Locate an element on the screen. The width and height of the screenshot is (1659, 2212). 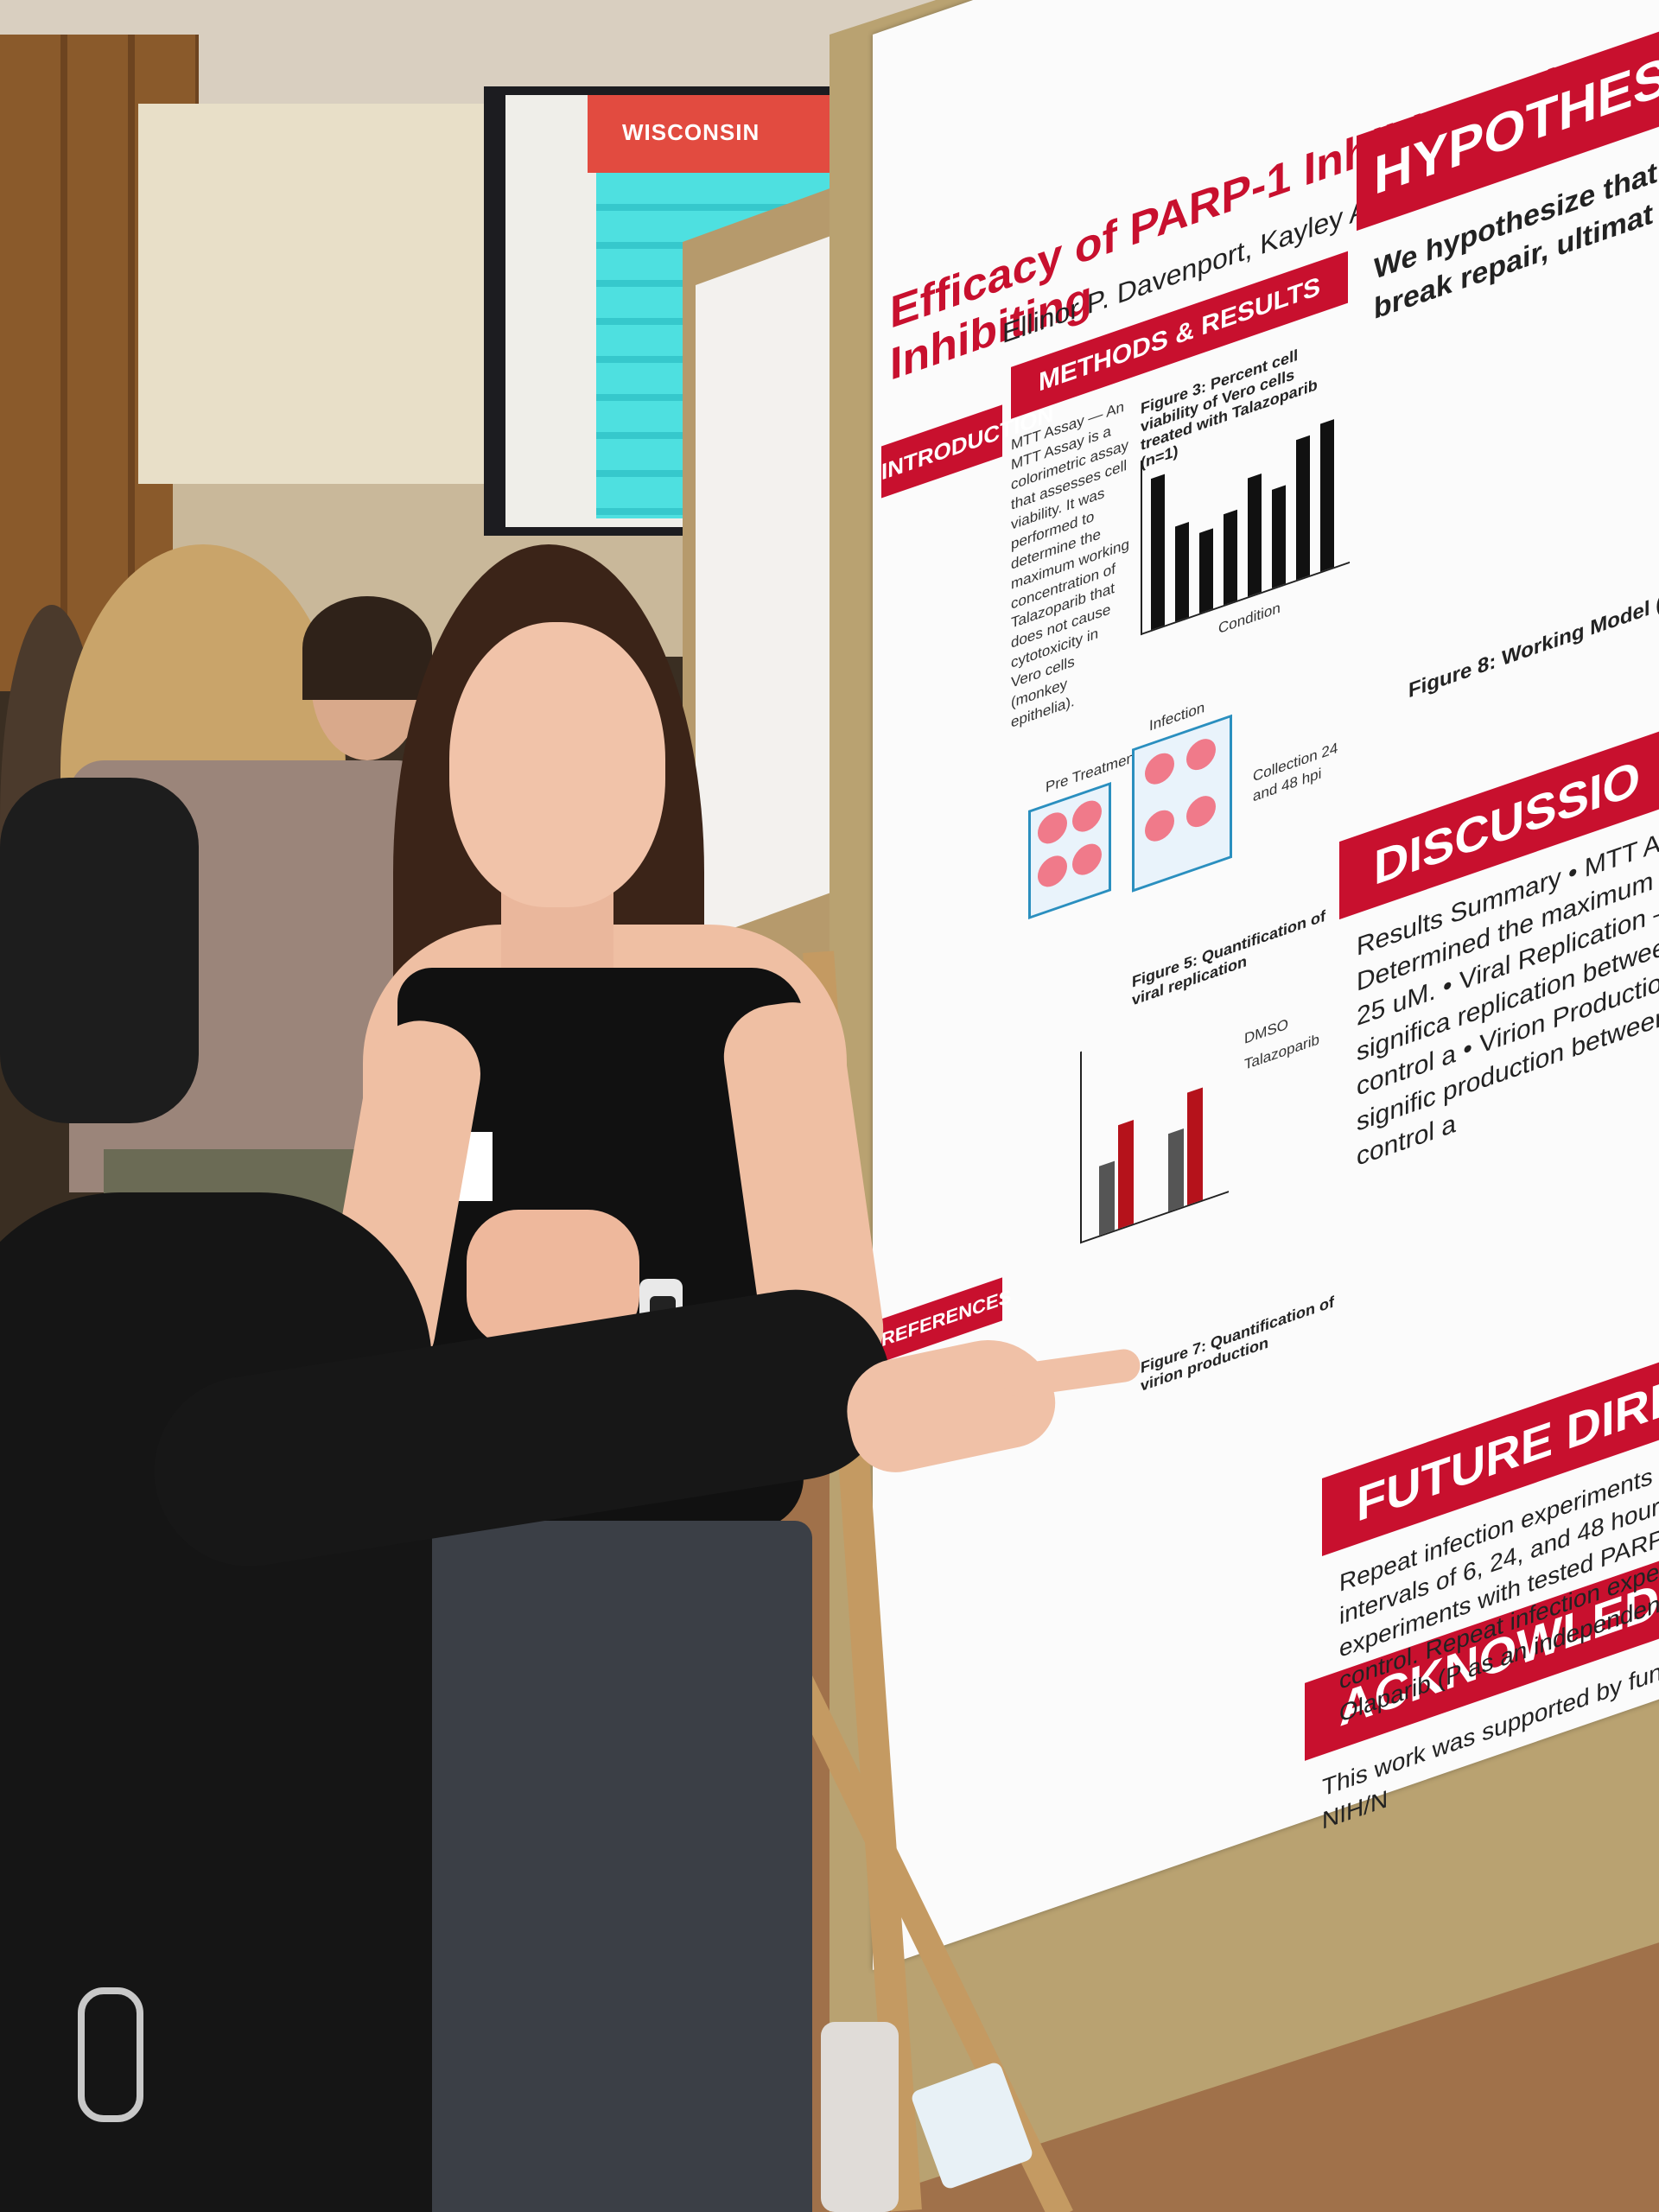
figure-8-caption: Figure 8: Working Model ( is located at coordinates (1533, 647).